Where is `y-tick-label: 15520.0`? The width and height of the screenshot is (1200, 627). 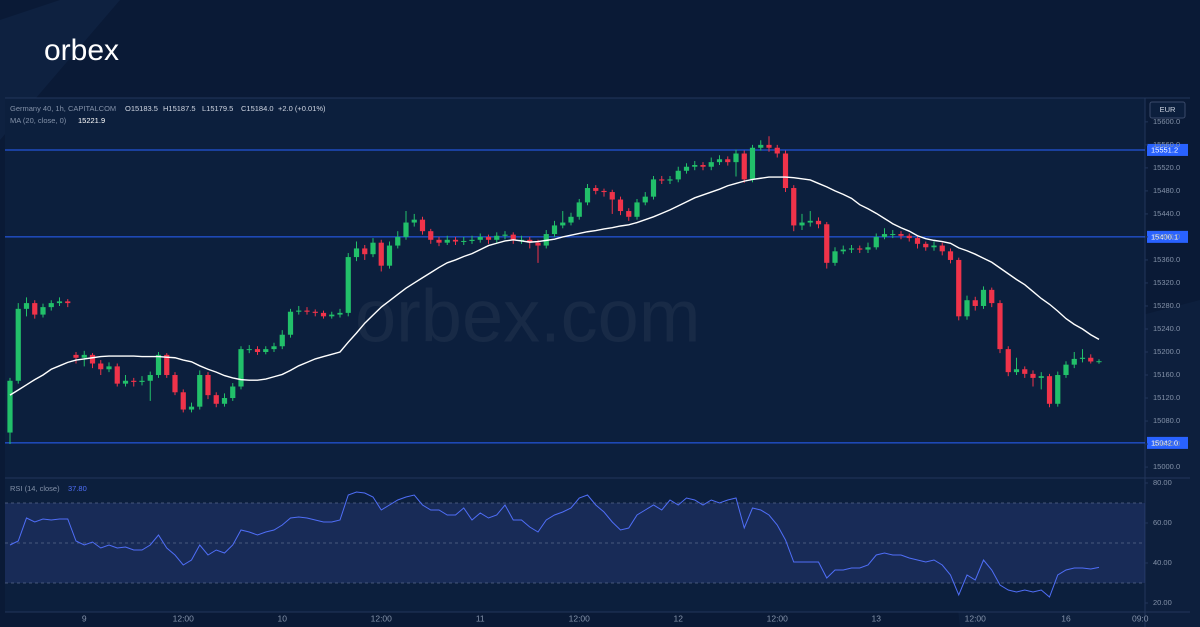
y-tick-label: 15520.0 is located at coordinates (1166, 167).